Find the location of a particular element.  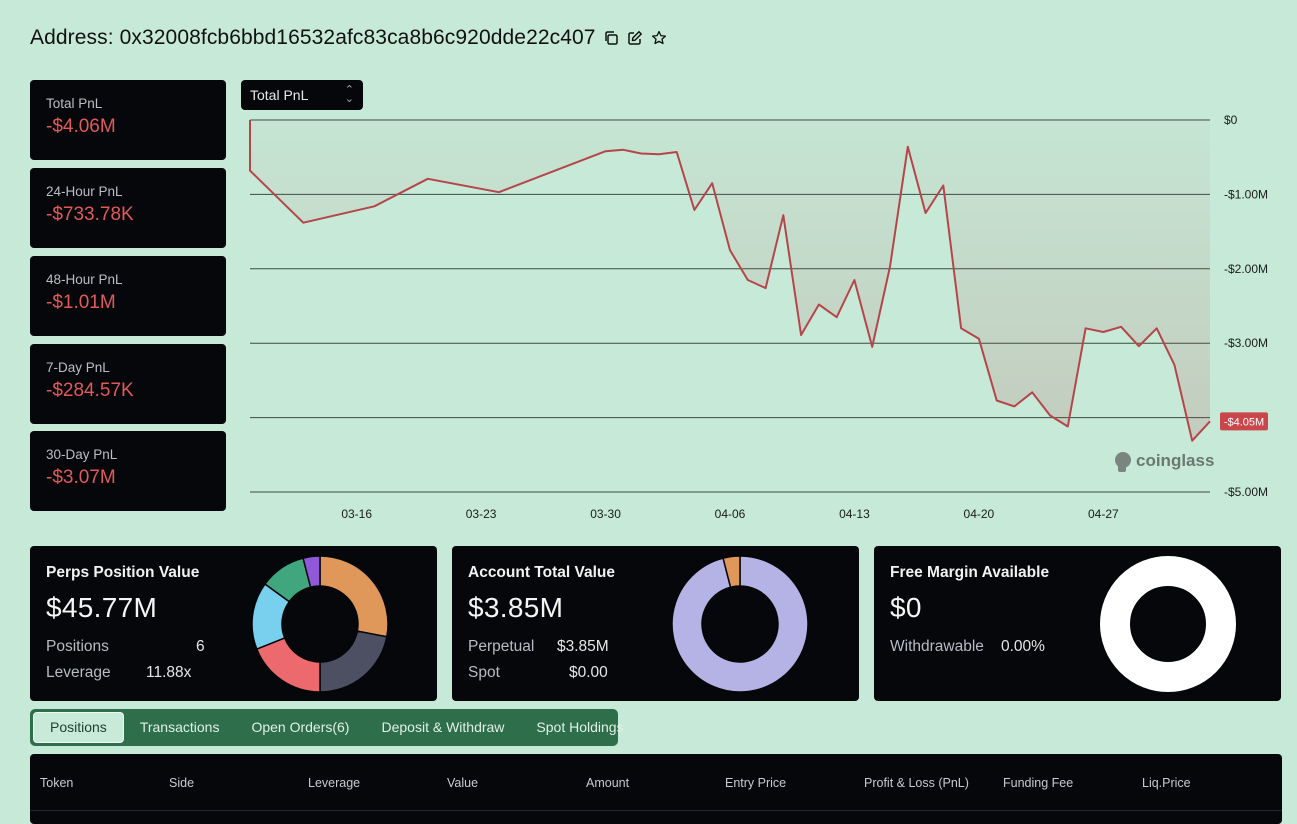

coinglass-watermark: coinglass is located at coordinates (1164, 461).